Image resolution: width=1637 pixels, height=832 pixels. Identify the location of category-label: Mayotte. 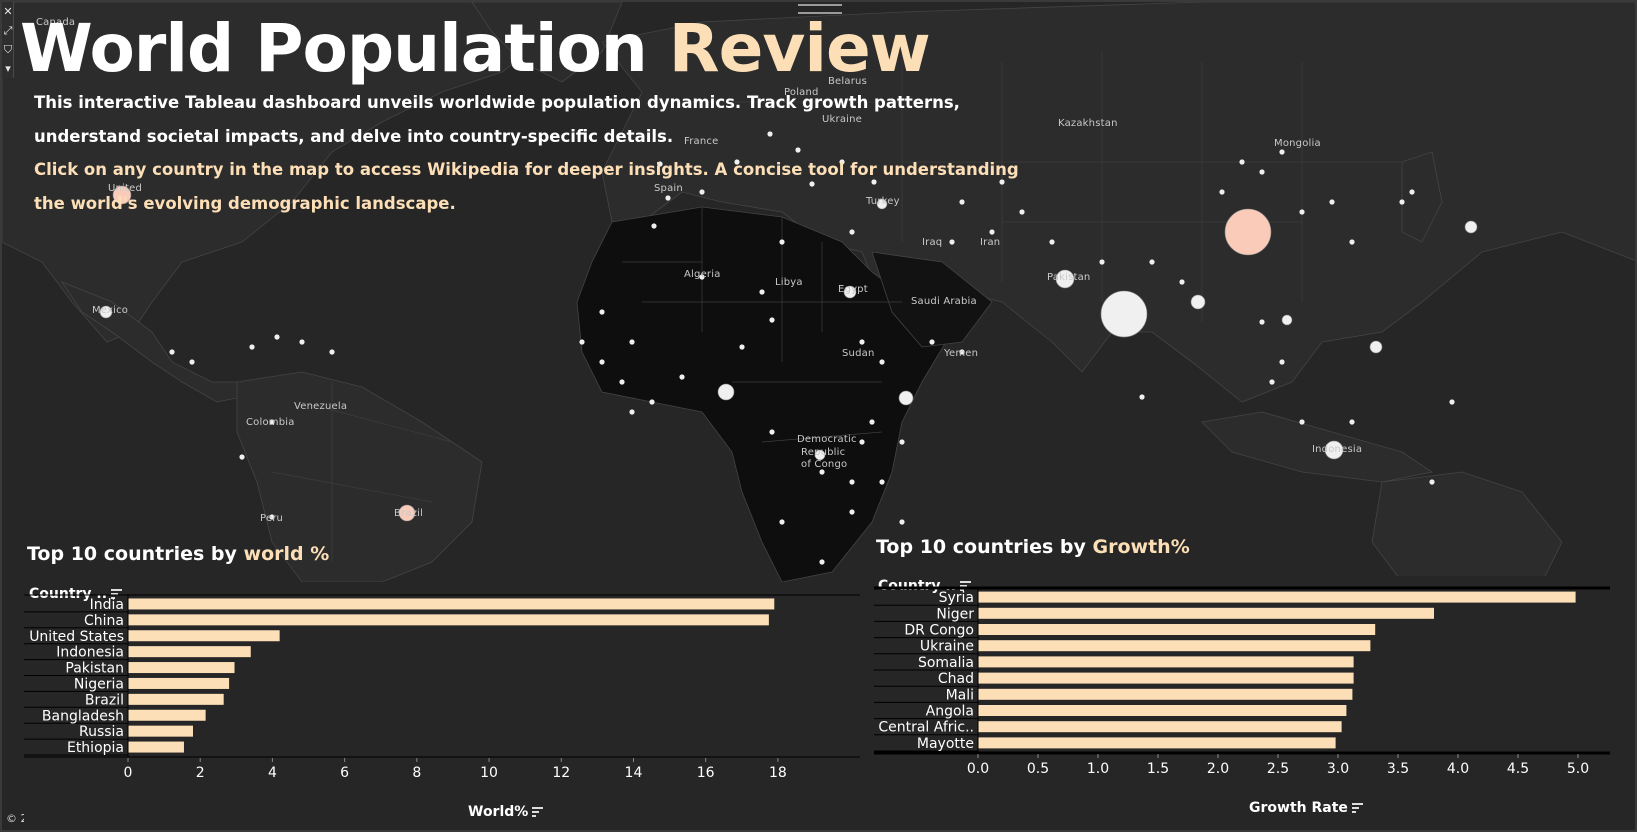
(945, 744).